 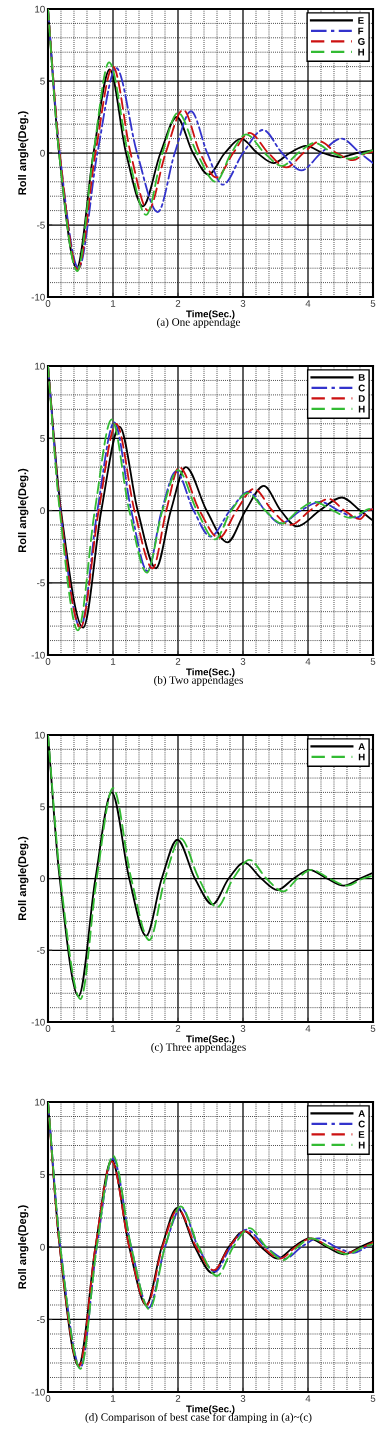 I want to click on legend-label: F, so click(x=361, y=31).